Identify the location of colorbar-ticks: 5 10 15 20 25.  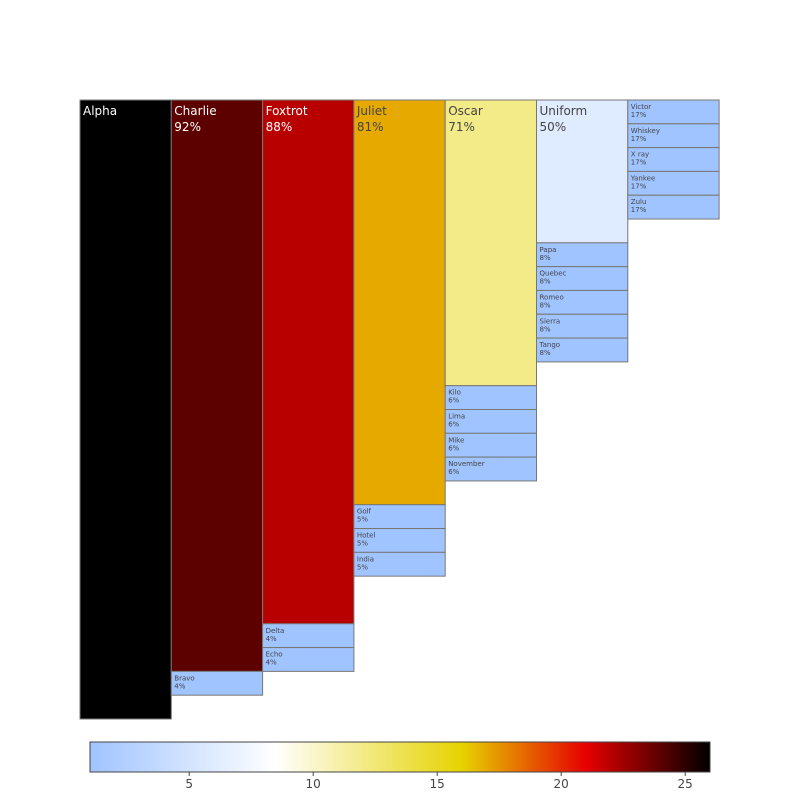
(439, 781).